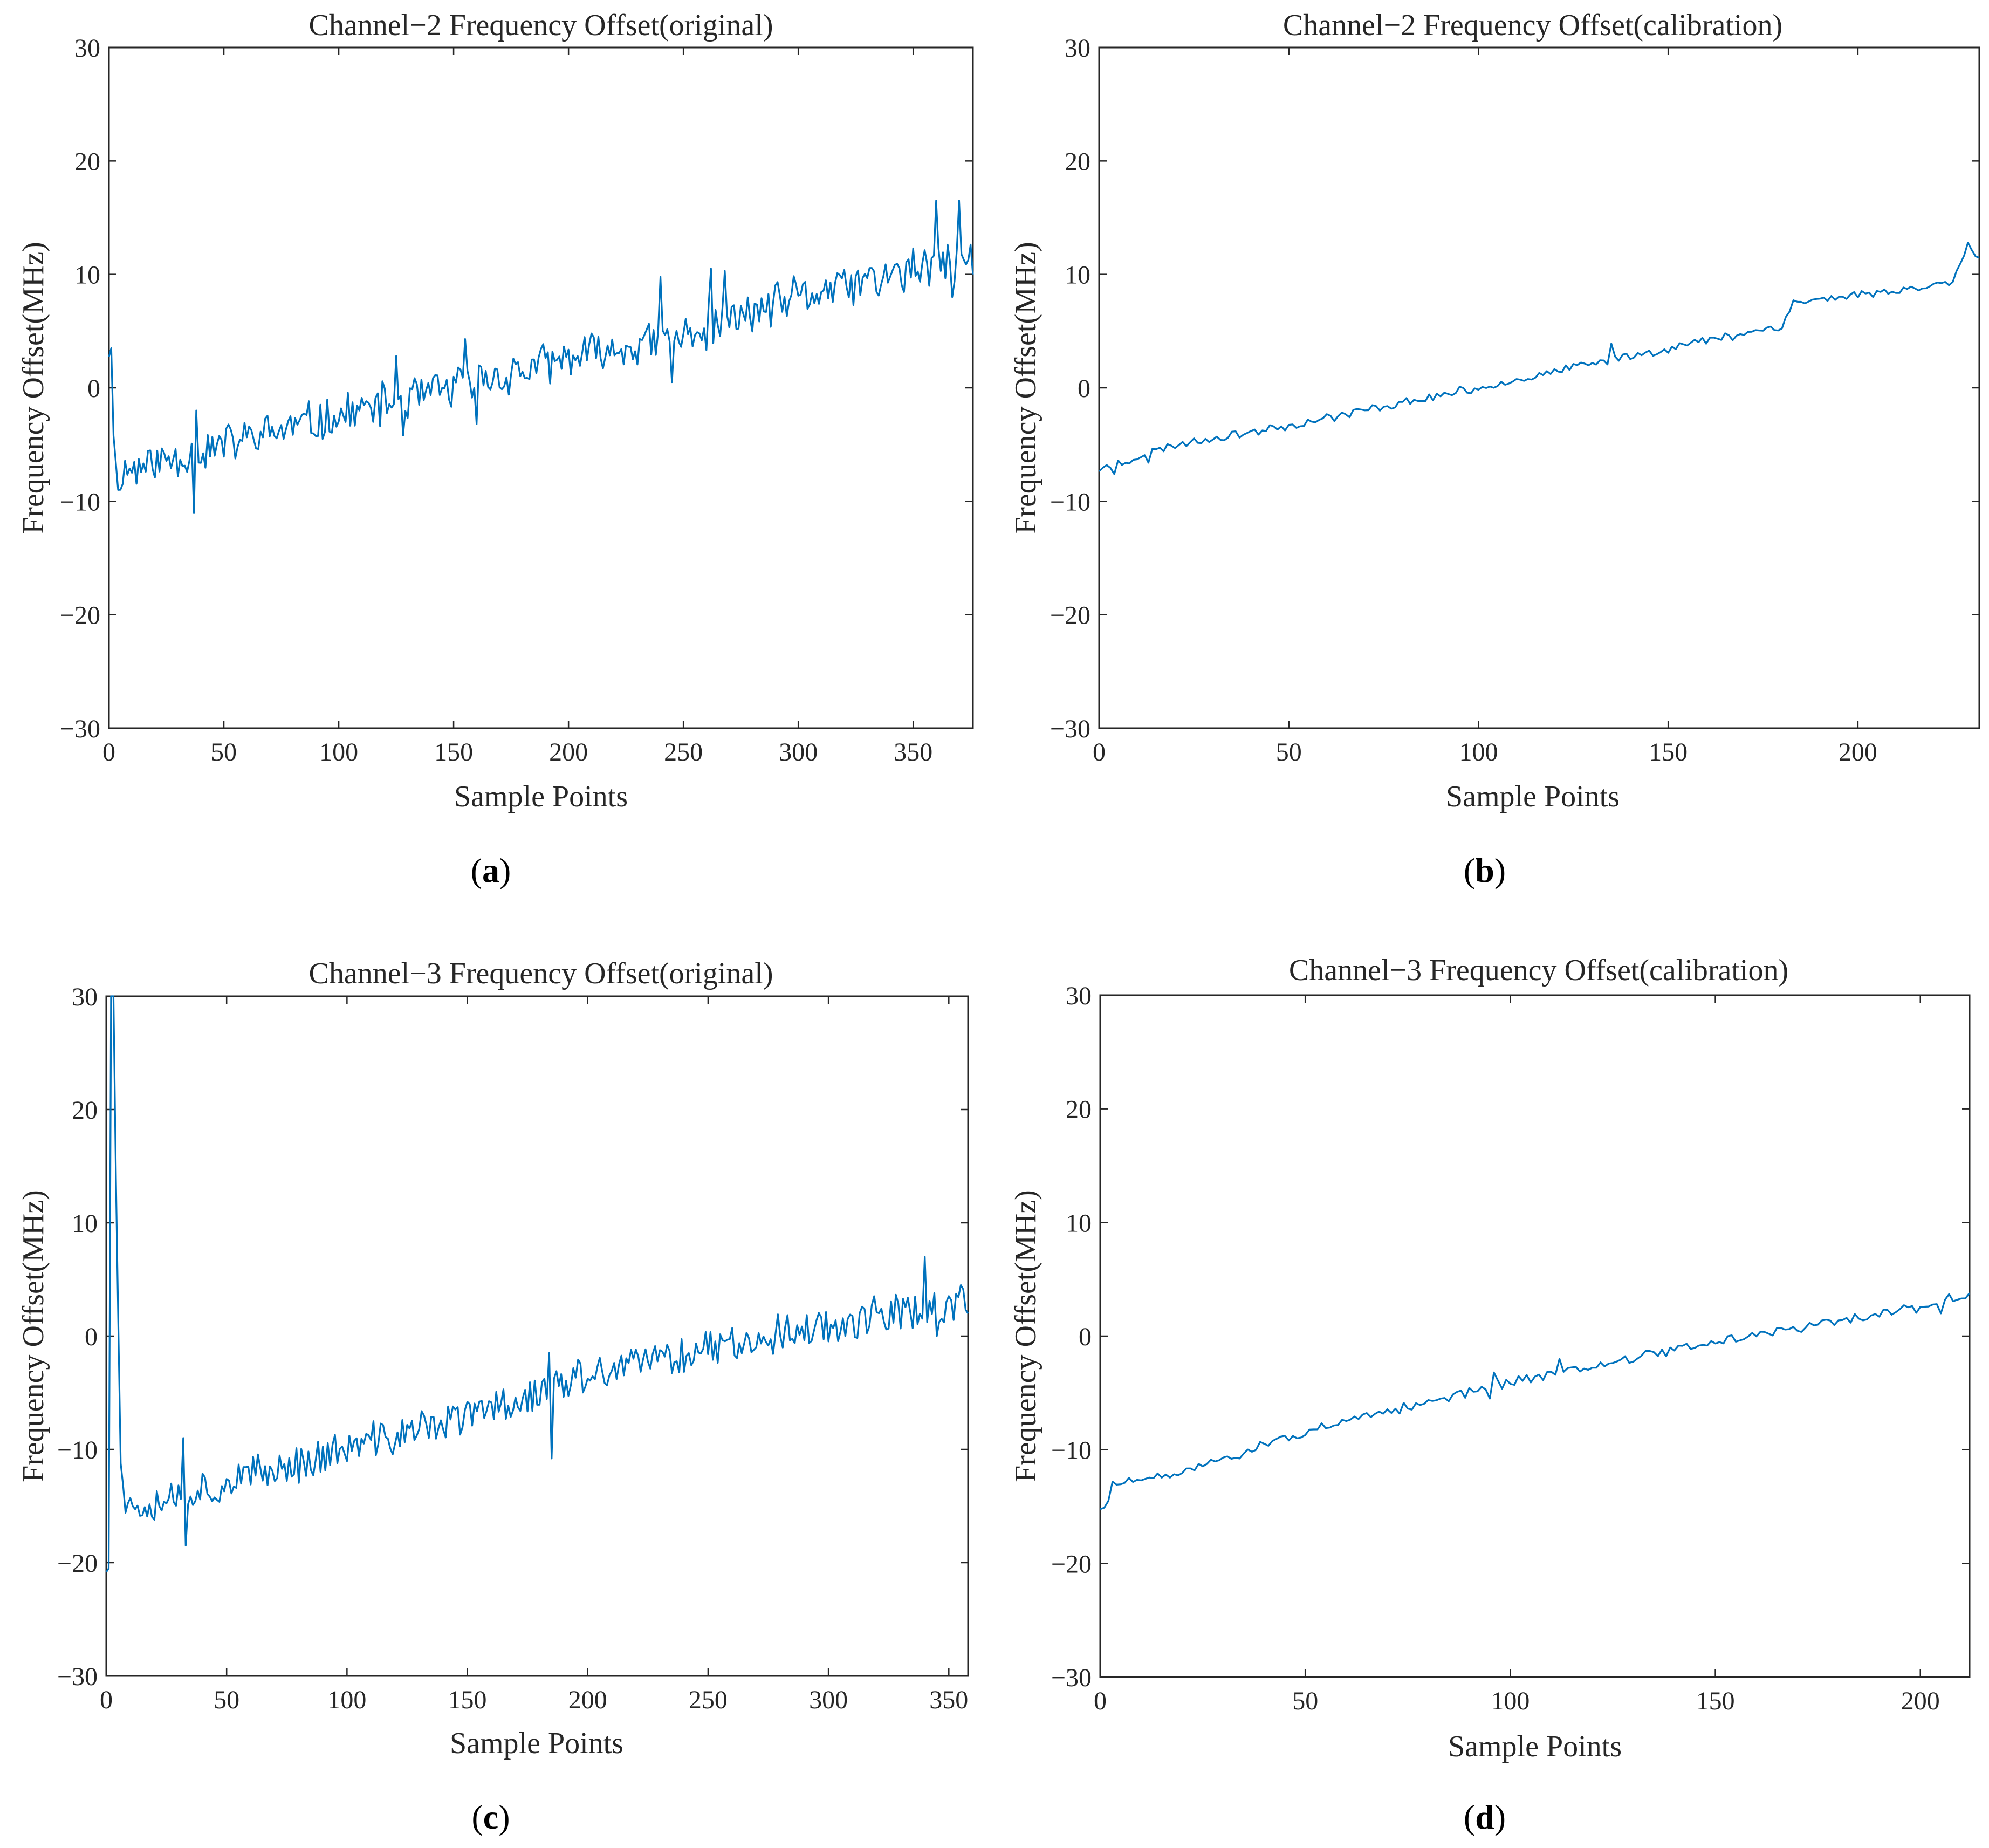 Image resolution: width=1989 pixels, height=1848 pixels. I want to click on data-series-line-c, so click(537, 1284).